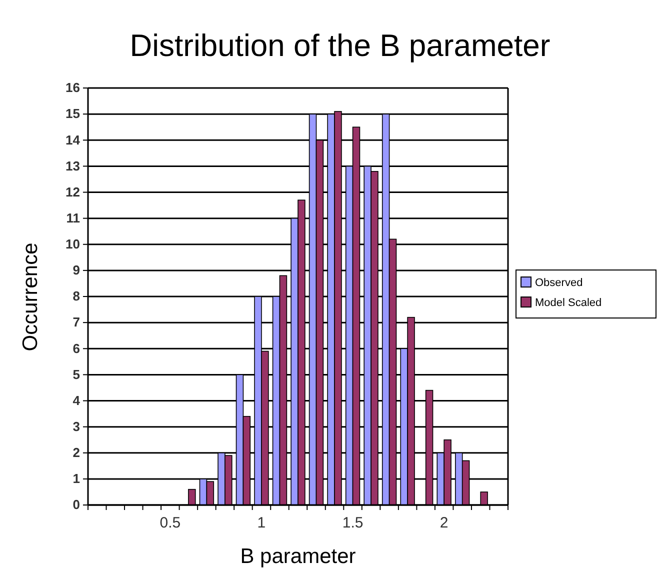 The image size is (658, 585). I want to click on legend-label: Observed, so click(559, 283).